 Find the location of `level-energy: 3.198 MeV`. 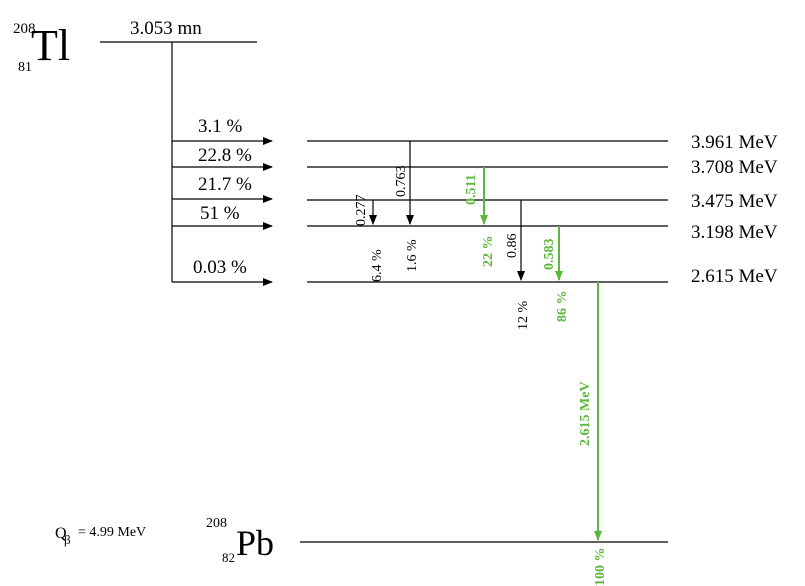

level-energy: 3.198 MeV is located at coordinates (734, 232).